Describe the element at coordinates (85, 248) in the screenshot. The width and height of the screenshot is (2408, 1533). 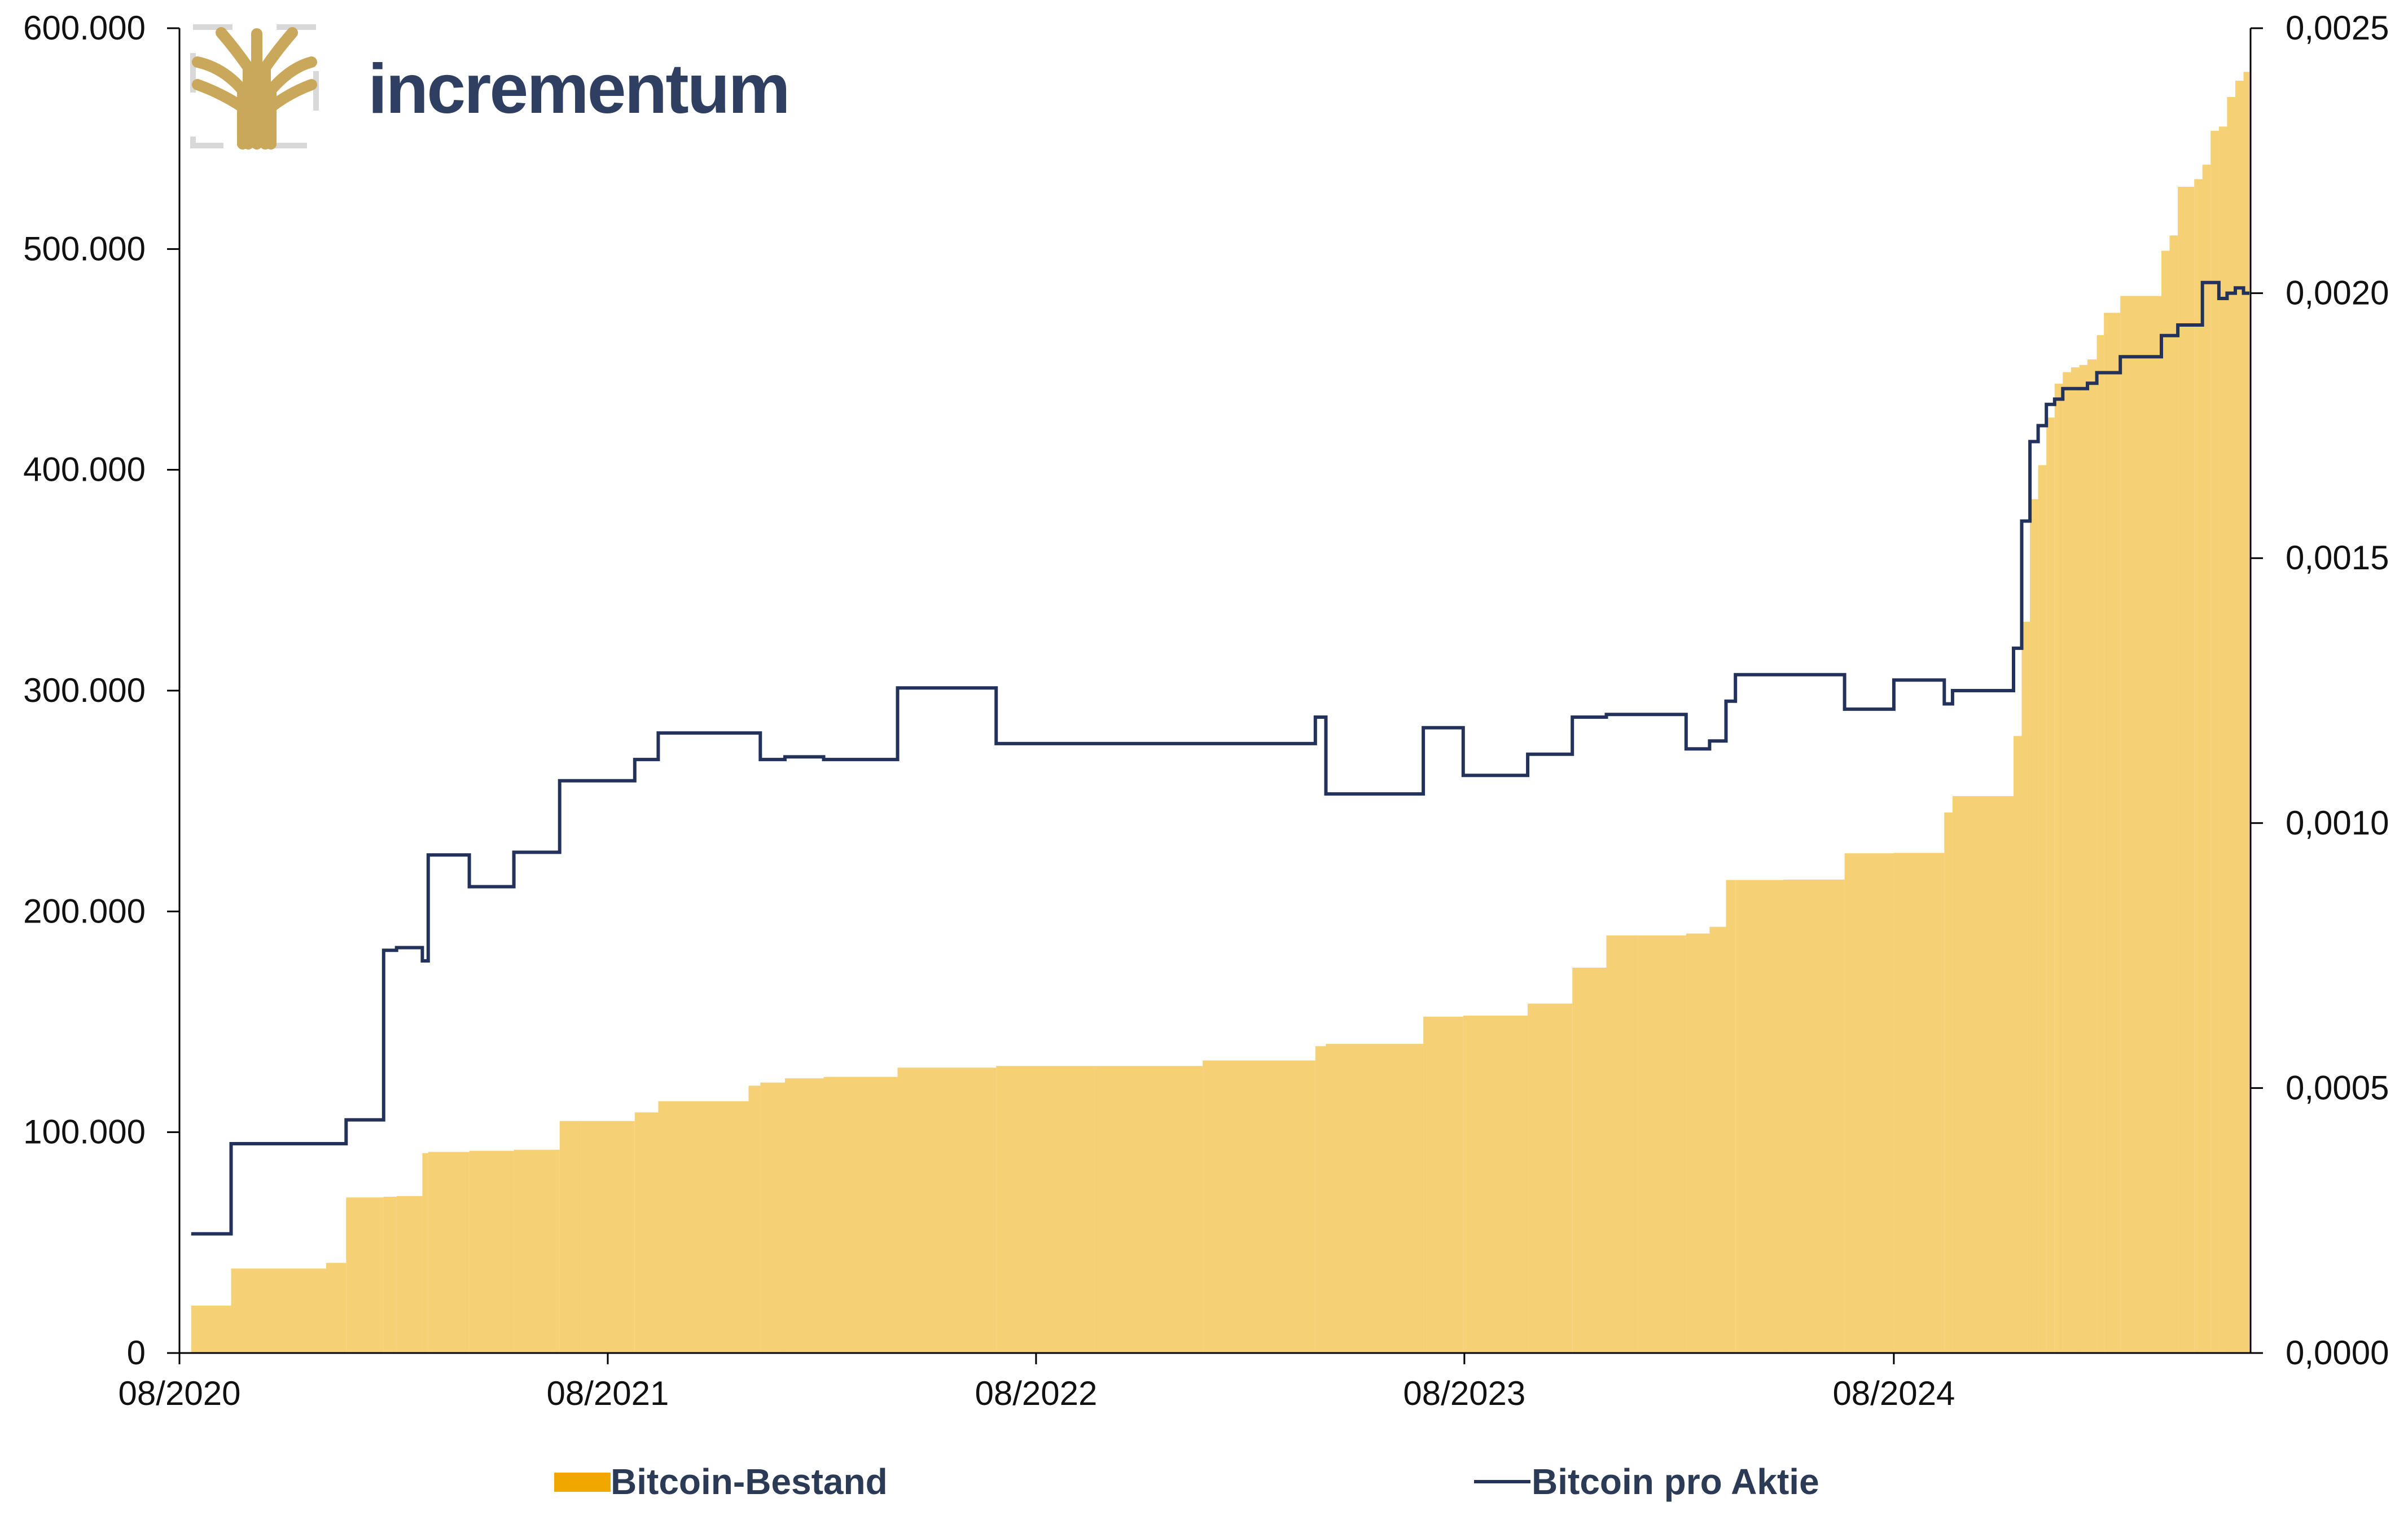
I see `left-tick-label: 500.000` at that location.